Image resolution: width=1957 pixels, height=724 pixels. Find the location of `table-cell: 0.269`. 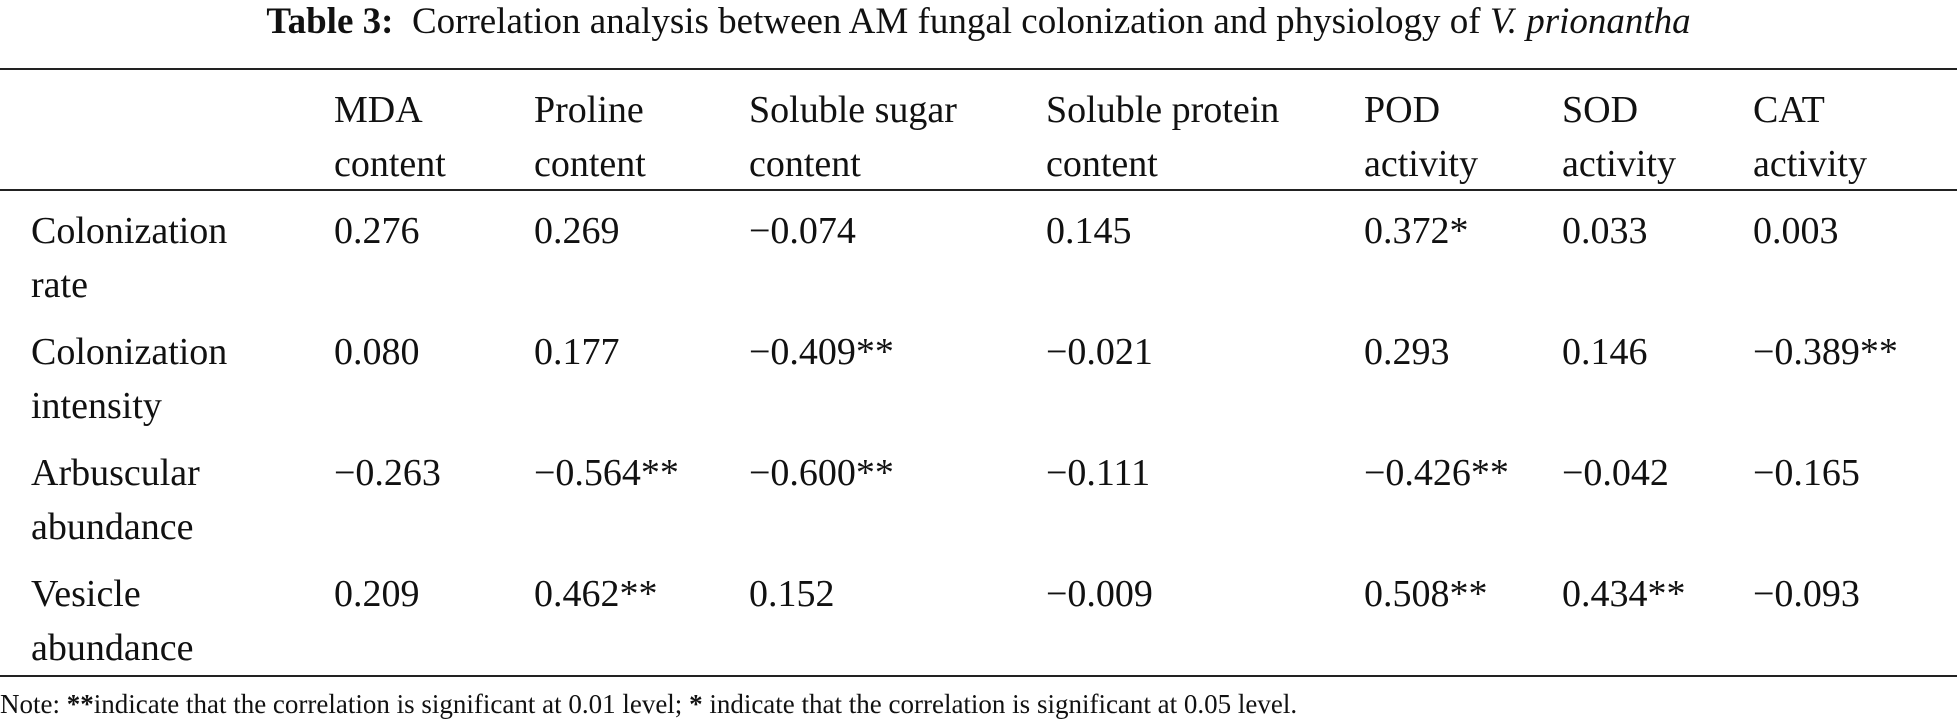

table-cell: 0.269 is located at coordinates (577, 231).